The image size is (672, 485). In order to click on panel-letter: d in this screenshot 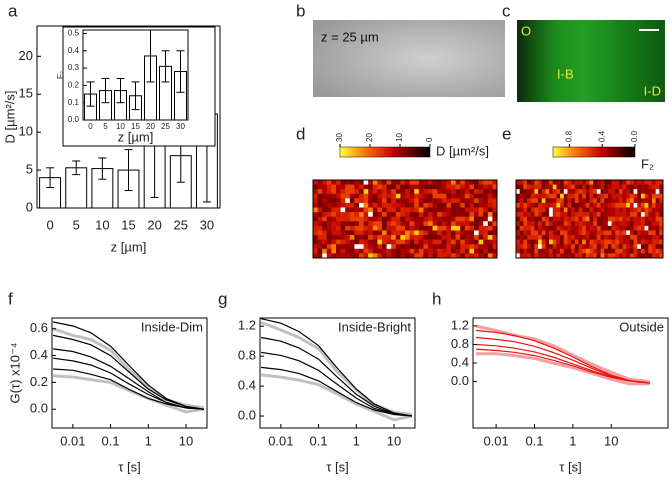, I will do `click(300, 133)`.